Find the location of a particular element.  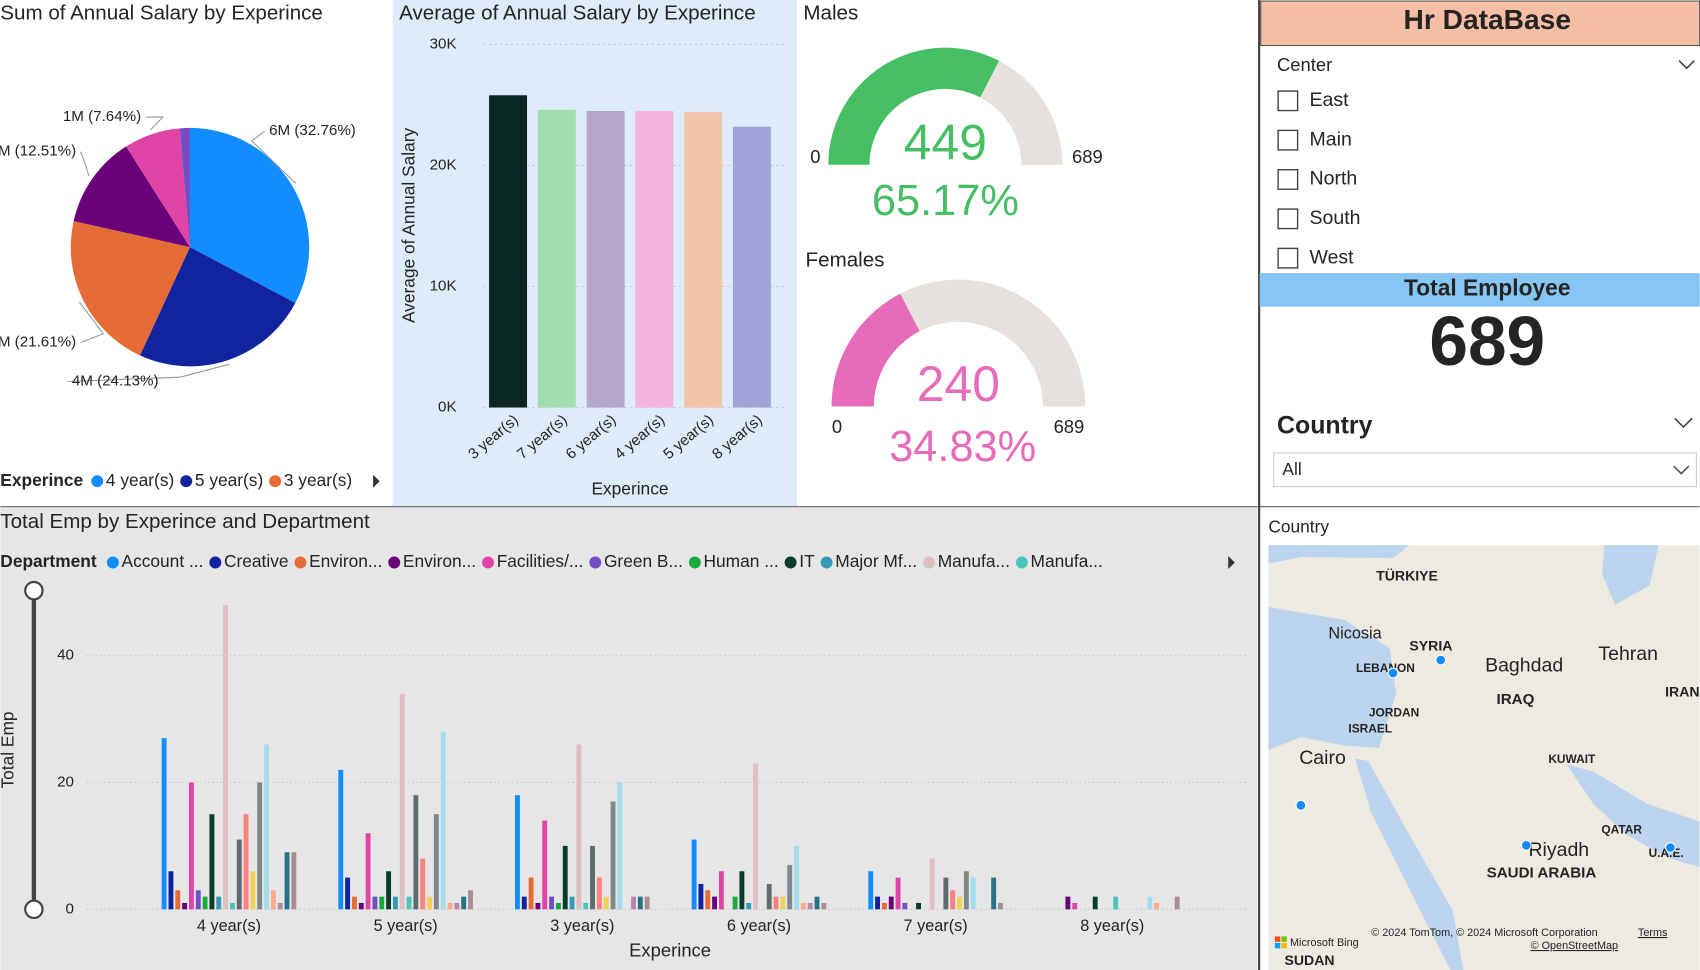

dropdown is located at coordinates (1485, 470).